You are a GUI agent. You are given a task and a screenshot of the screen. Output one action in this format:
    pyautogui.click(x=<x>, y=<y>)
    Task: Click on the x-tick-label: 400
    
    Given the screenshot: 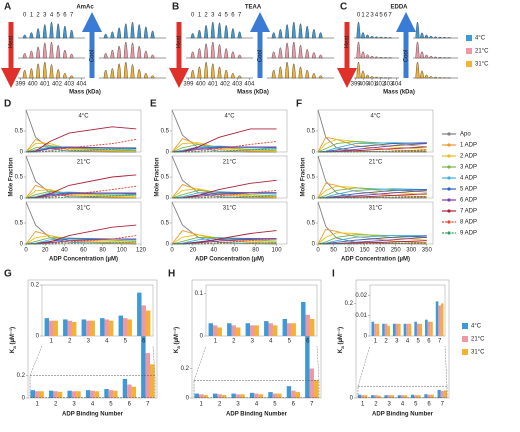 What is the action you would take?
    pyautogui.click(x=33, y=85)
    